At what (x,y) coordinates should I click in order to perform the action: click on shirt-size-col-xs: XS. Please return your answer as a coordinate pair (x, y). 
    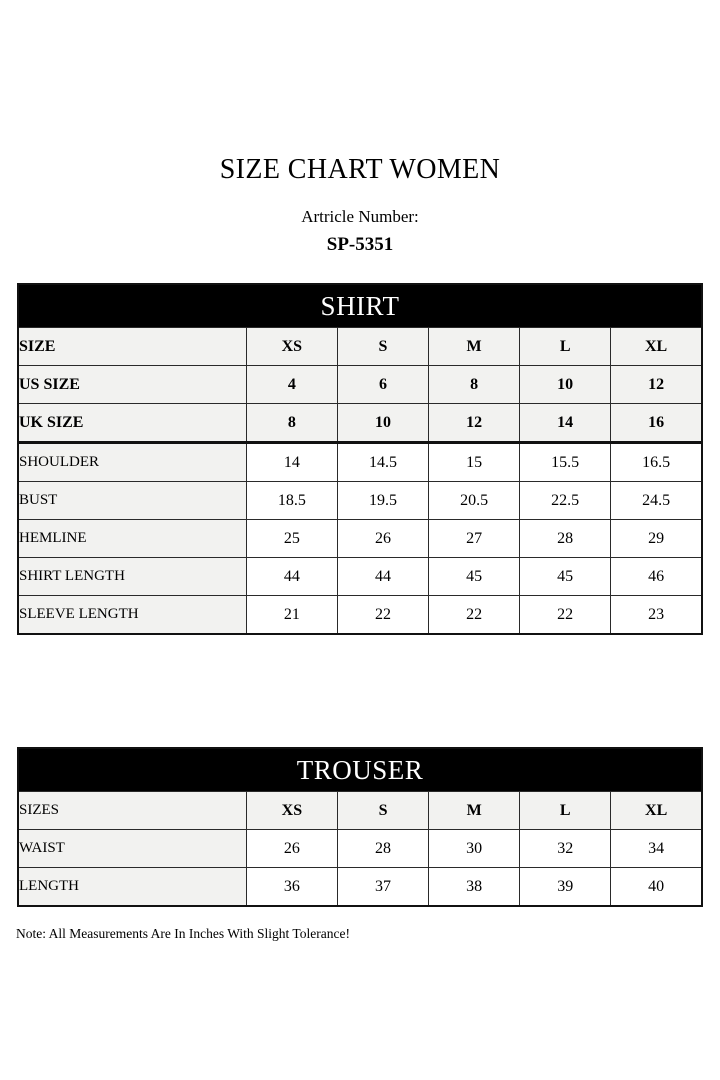
    Looking at the image, I should click on (291, 347).